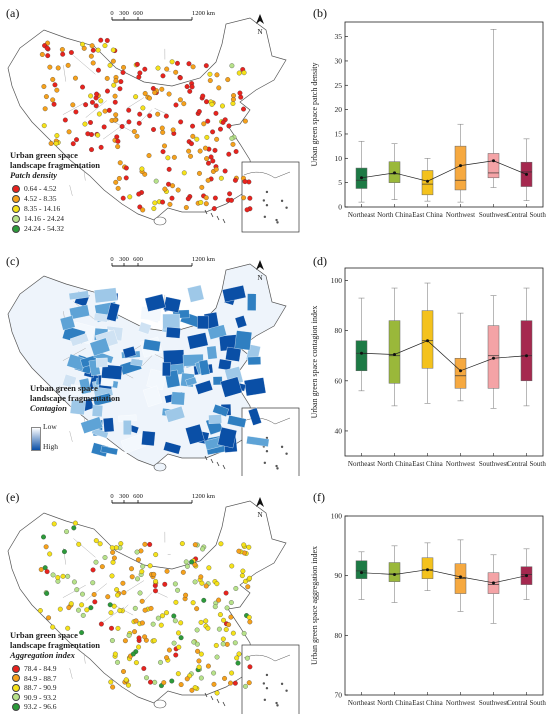  I want to click on panel-label-f: (f), so click(319, 497).